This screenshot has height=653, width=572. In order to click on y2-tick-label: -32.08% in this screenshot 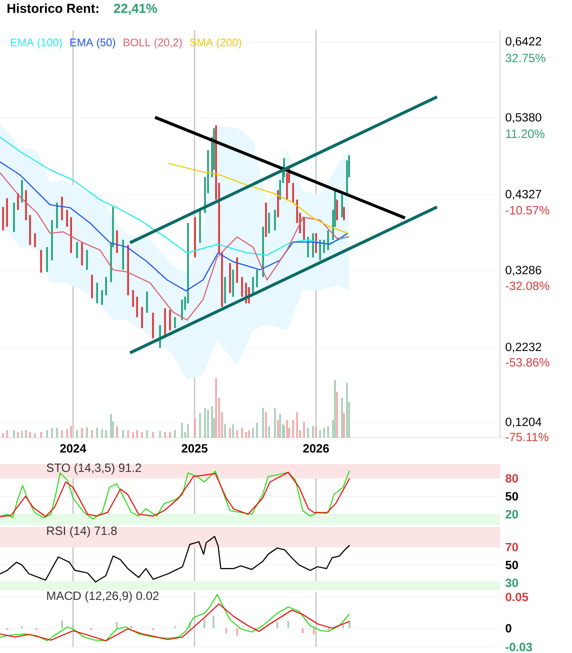, I will do `click(528, 286)`.